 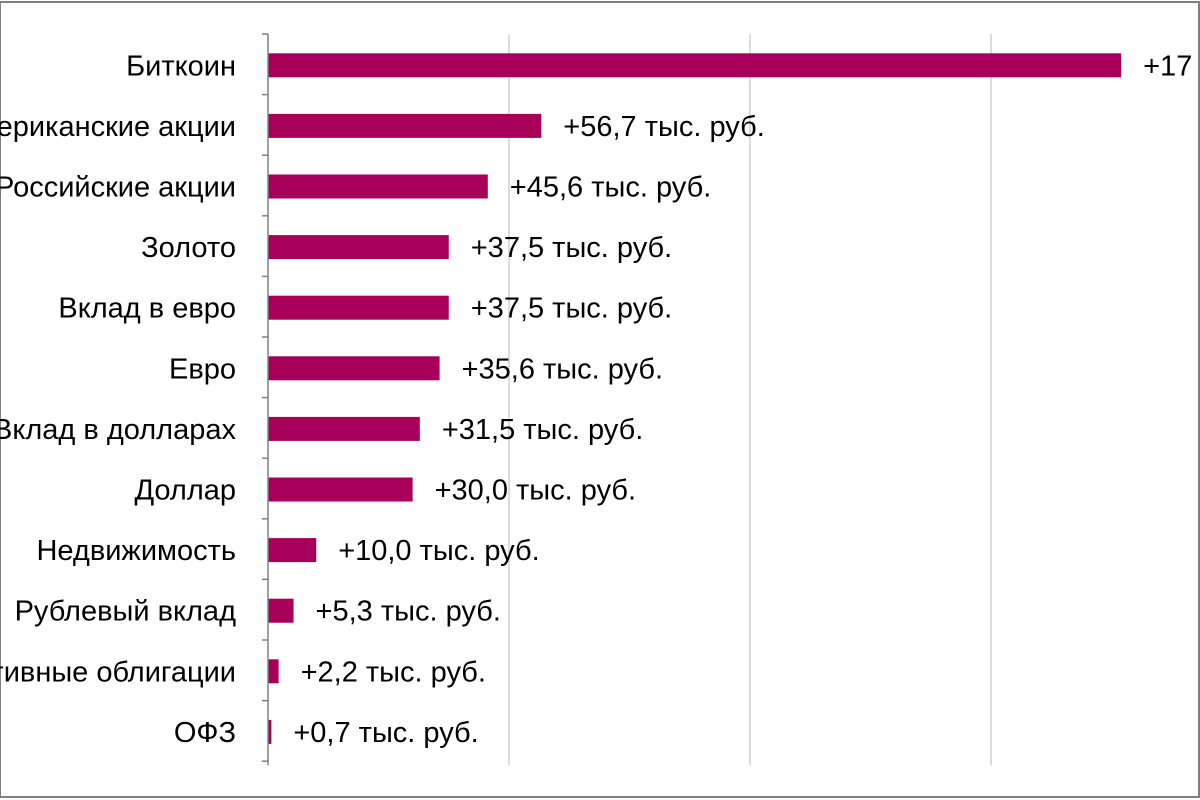 I want to click on category-axis, so click(x=265, y=399).